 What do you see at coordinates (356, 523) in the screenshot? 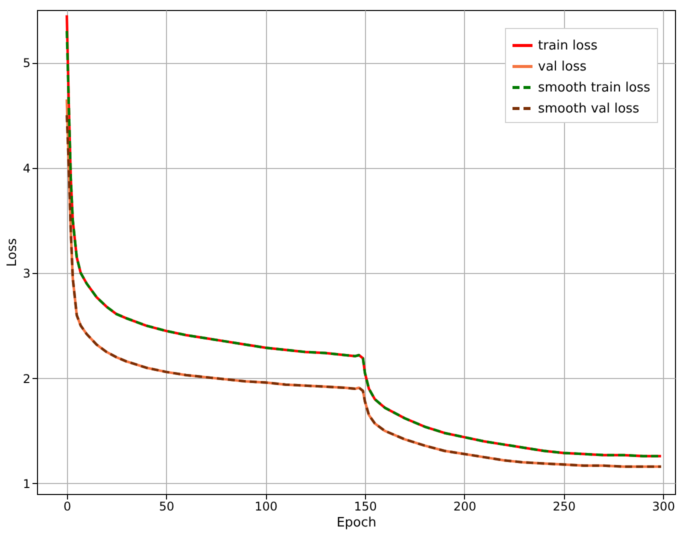
I see `x-axis-title: Epoch` at bounding box center [356, 523].